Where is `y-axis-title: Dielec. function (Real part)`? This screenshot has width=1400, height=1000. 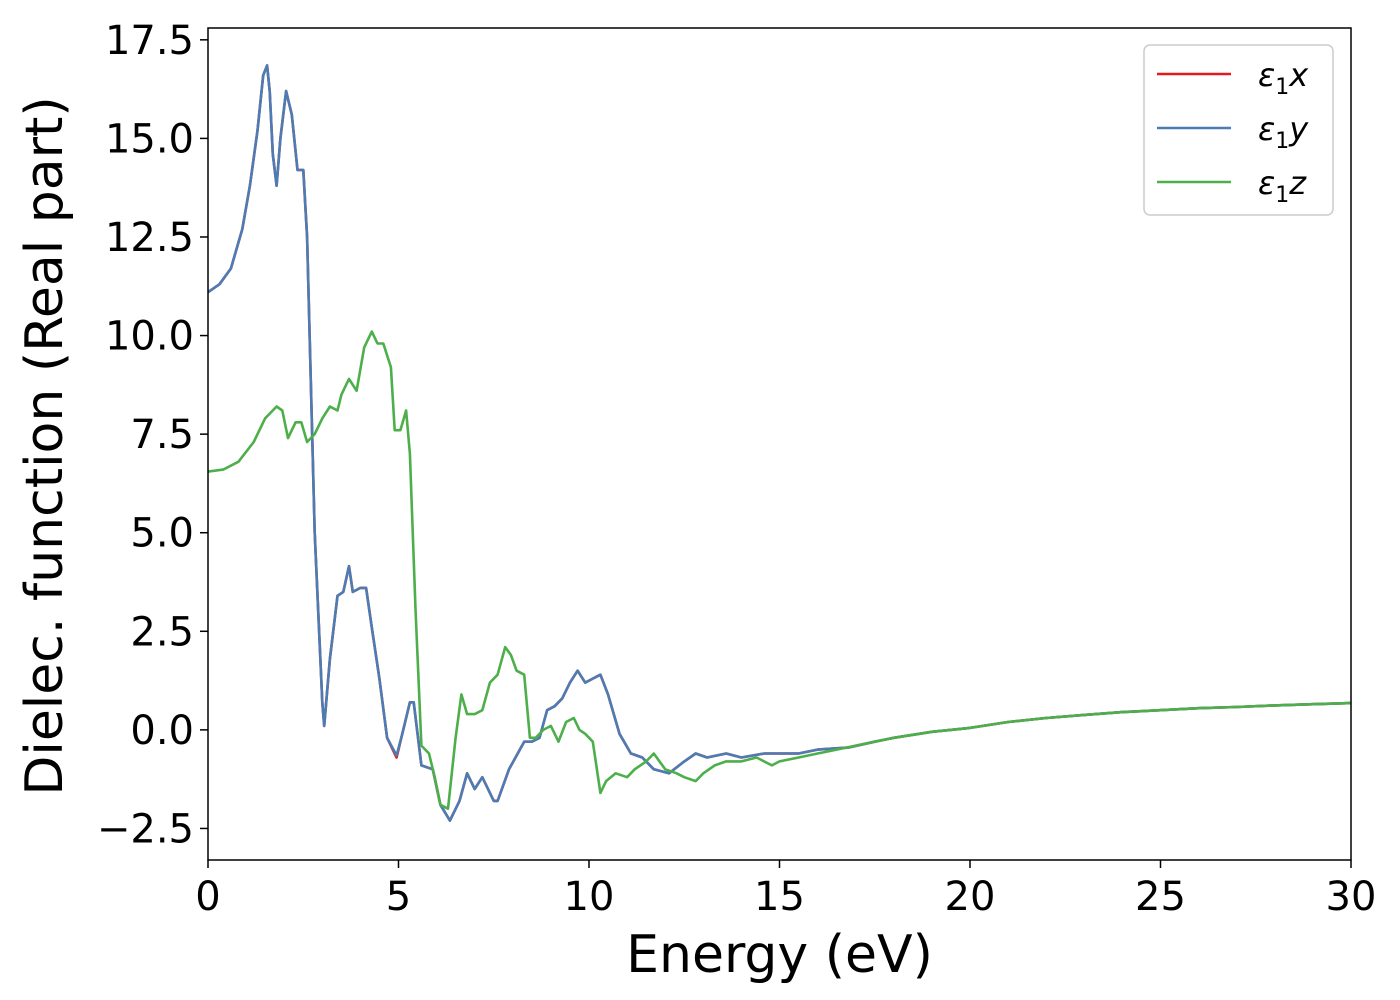 y-axis-title: Dielec. function (Real part) is located at coordinates (45, 445).